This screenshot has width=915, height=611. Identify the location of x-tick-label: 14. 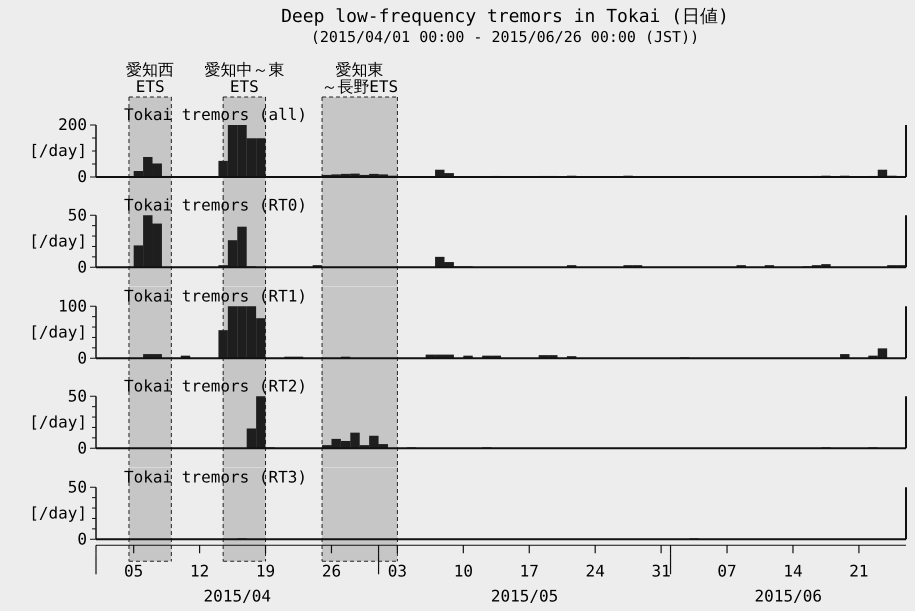
(793, 570).